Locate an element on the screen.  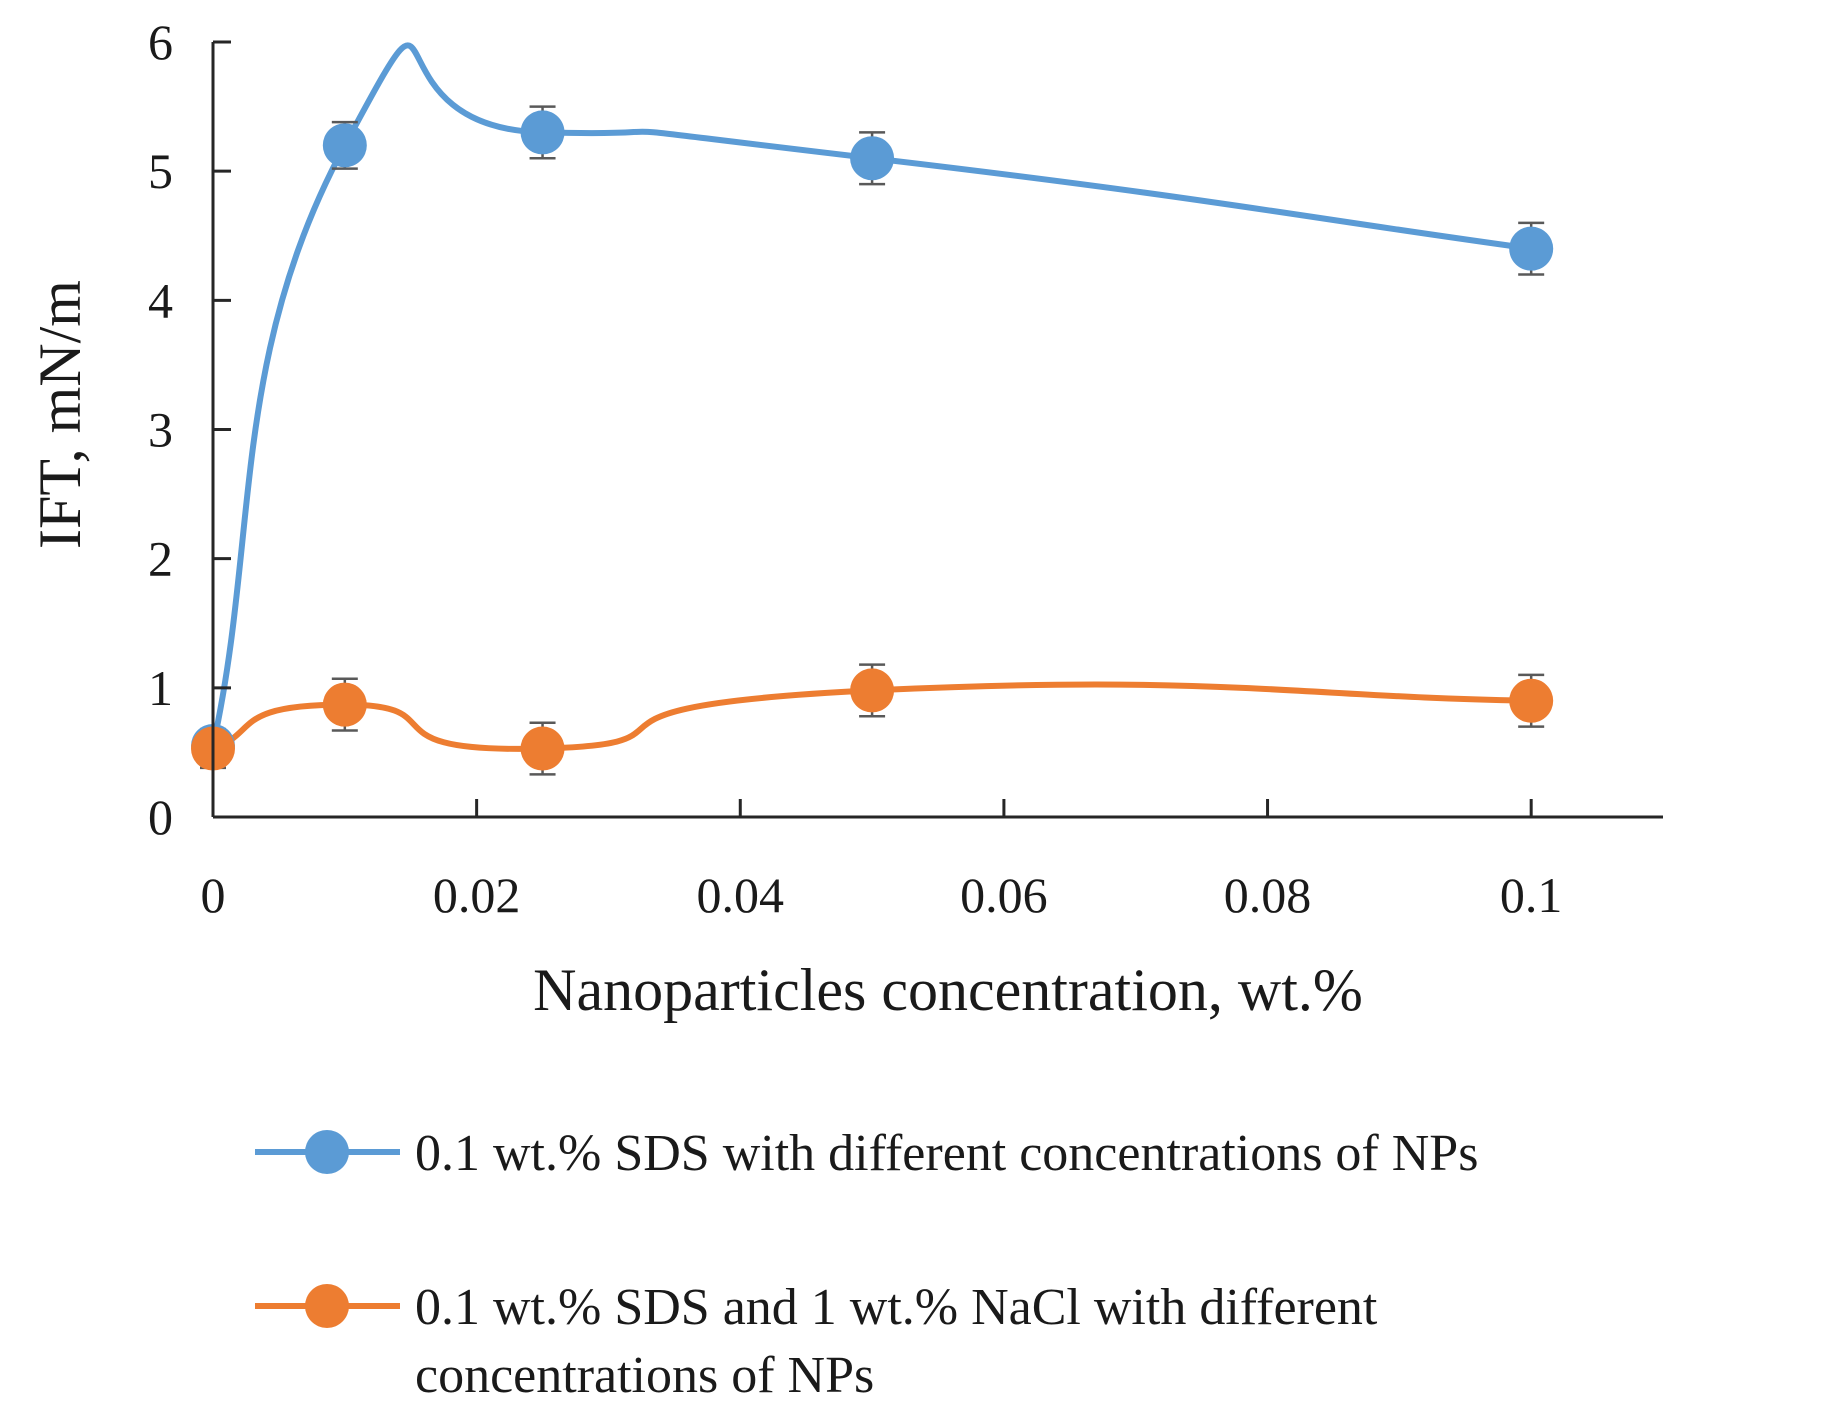
legend-2-swatch-marker is located at coordinates (327, 1306).